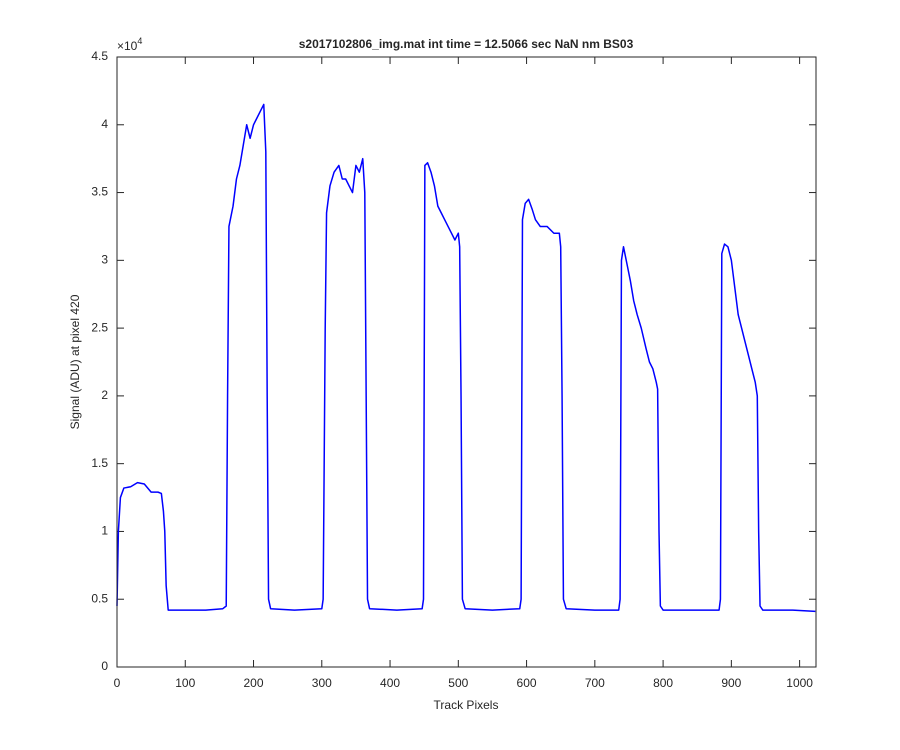  What do you see at coordinates (104, 395) in the screenshot?
I see `y-tick-label: 2` at bounding box center [104, 395].